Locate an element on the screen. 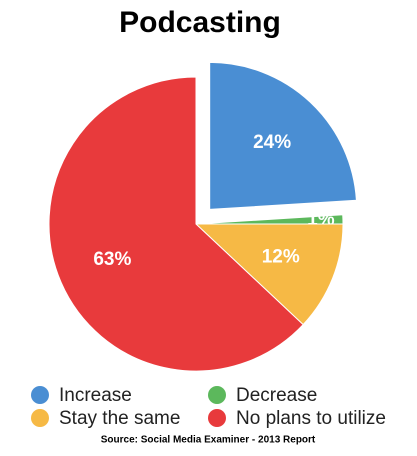 Image resolution: width=417 pixels, height=456 pixels. legend-label: Increase is located at coordinates (95, 395).